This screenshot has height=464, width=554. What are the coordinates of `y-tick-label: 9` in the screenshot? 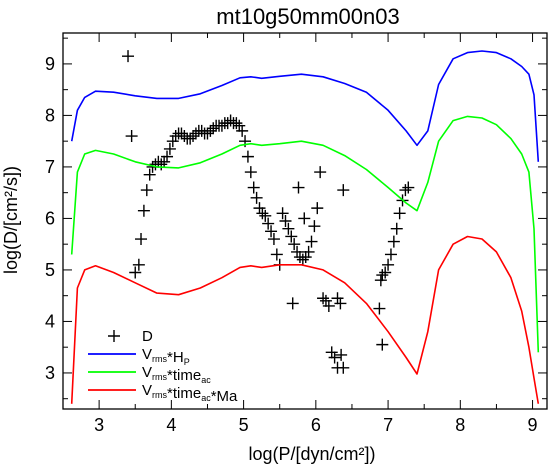 It's located at (50, 64).